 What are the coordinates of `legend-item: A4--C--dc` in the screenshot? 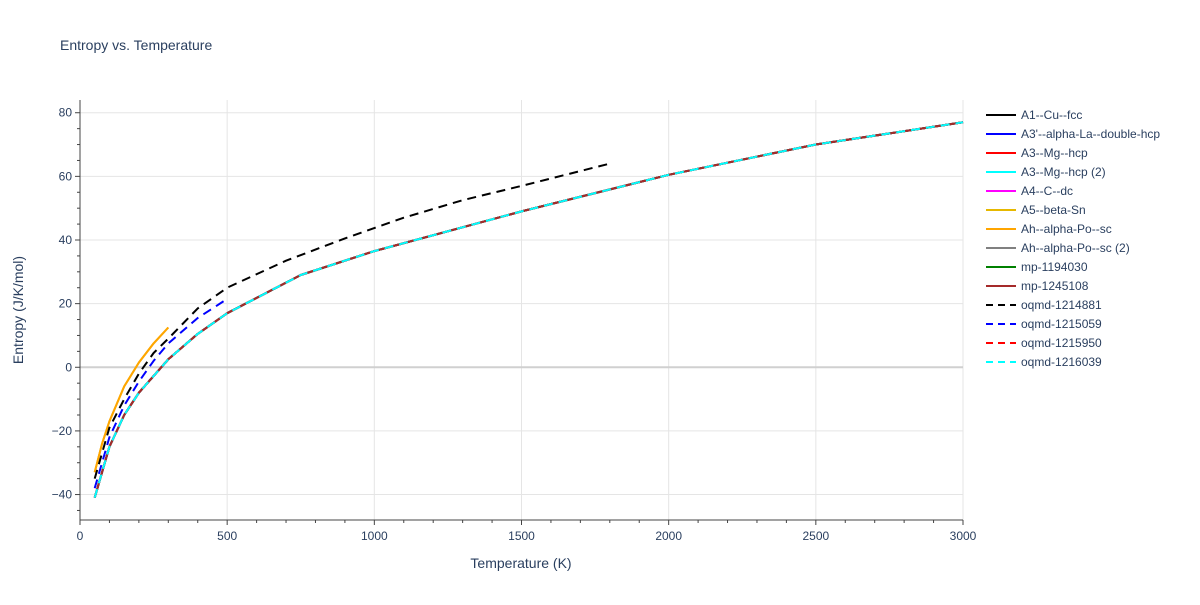 It's located at (1029, 191).